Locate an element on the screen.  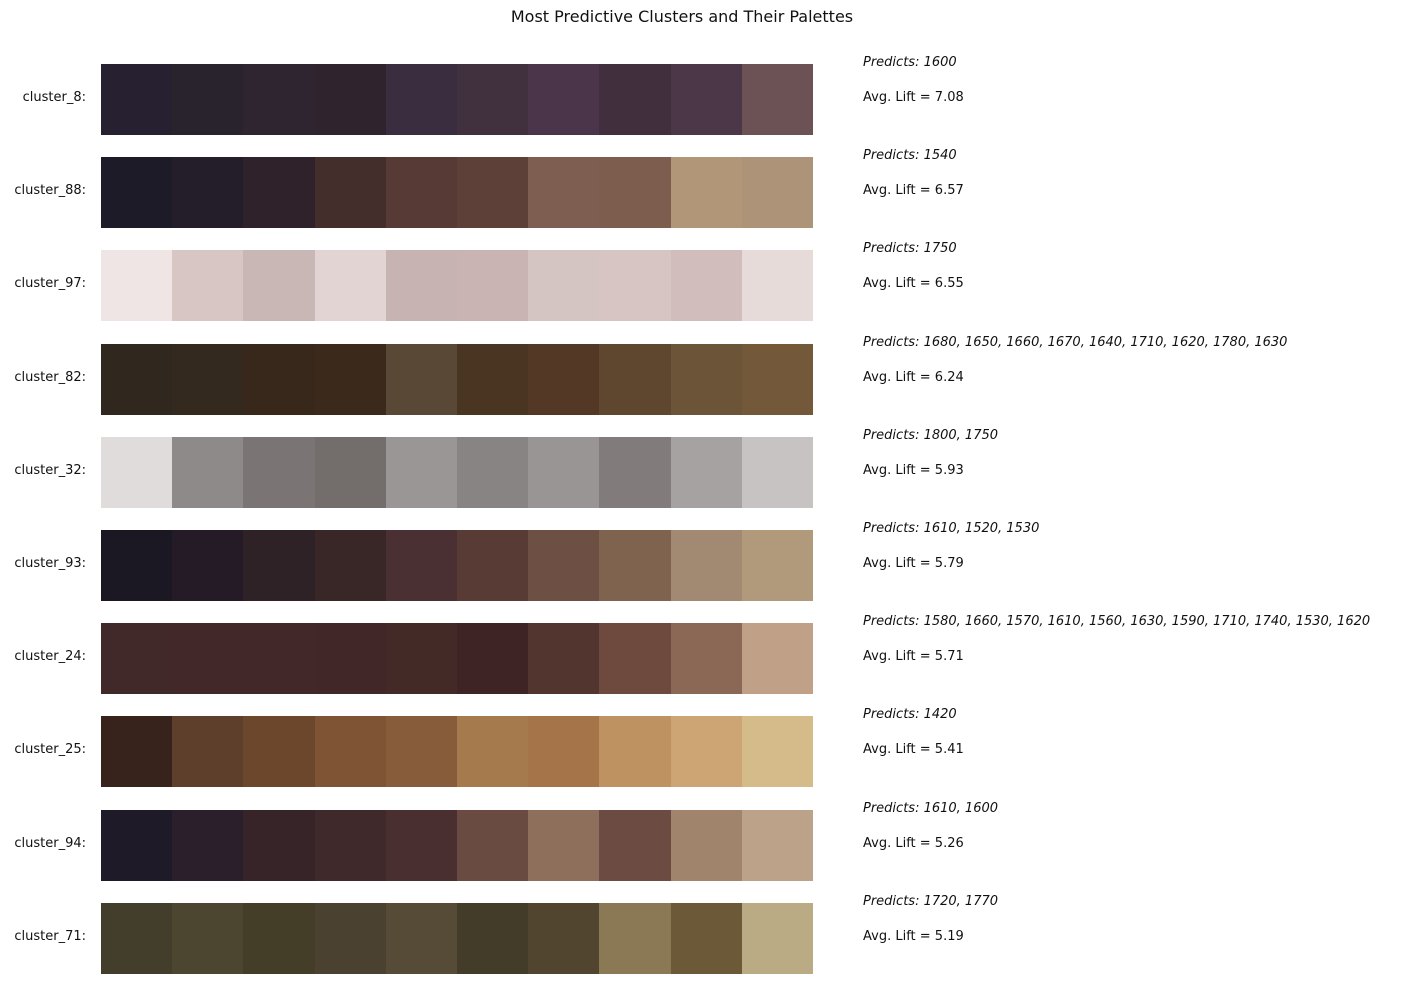
cluster-label: cluster_25: is located at coordinates (50, 750).